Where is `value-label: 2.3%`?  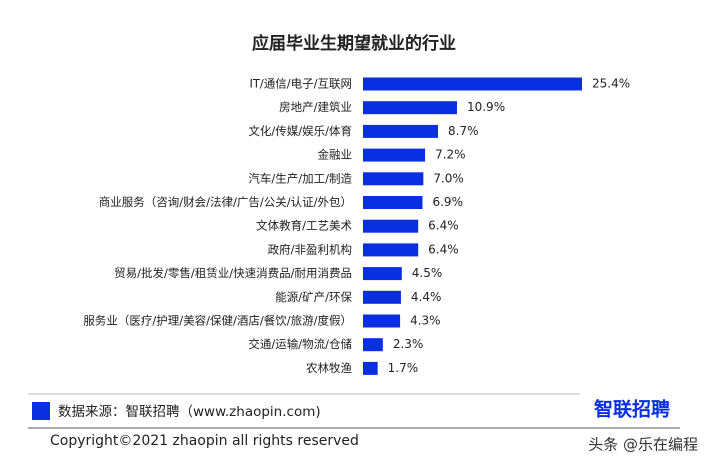
value-label: 2.3% is located at coordinates (408, 344).